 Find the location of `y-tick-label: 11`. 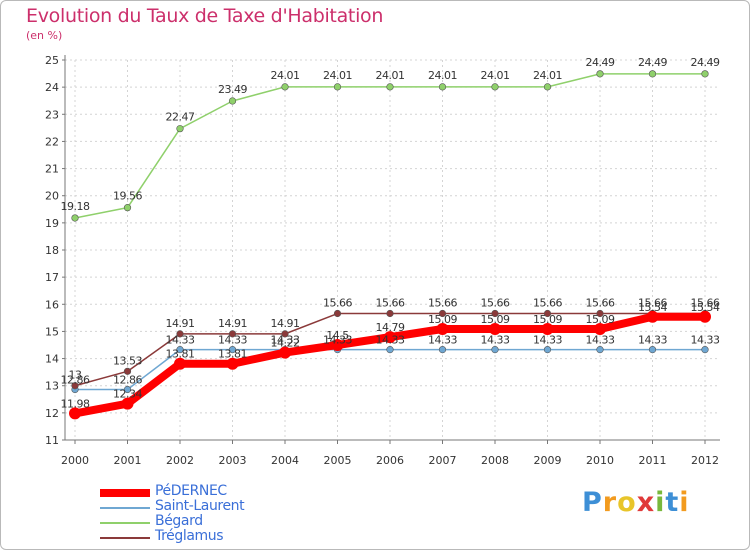

y-tick-label: 11 is located at coordinates (52, 440).